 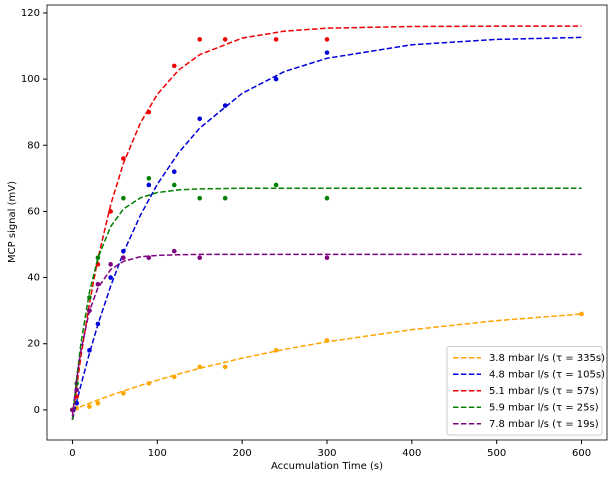 I want to click on x-tick-label: 300, so click(x=326, y=453).